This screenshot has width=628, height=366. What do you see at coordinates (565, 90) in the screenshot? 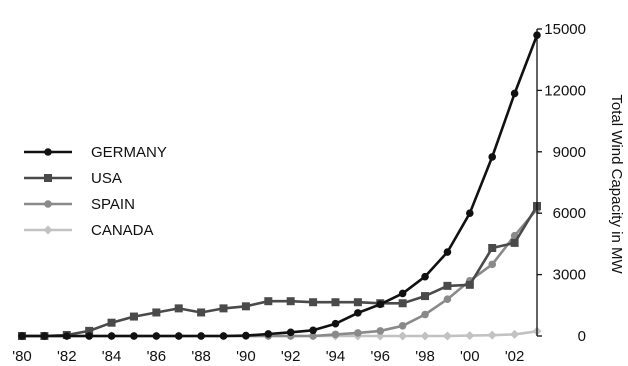
I see `y-tick-label: 12000` at bounding box center [565, 90].